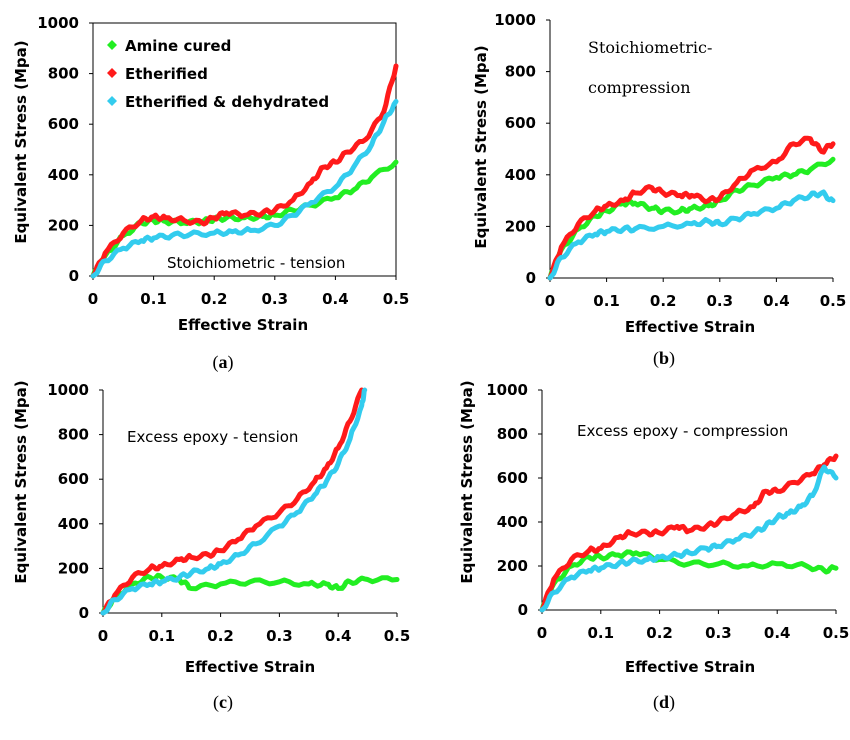  What do you see at coordinates (112, 101) in the screenshot?
I see `legend-marker-etherified-dehydrated` at bounding box center [112, 101].